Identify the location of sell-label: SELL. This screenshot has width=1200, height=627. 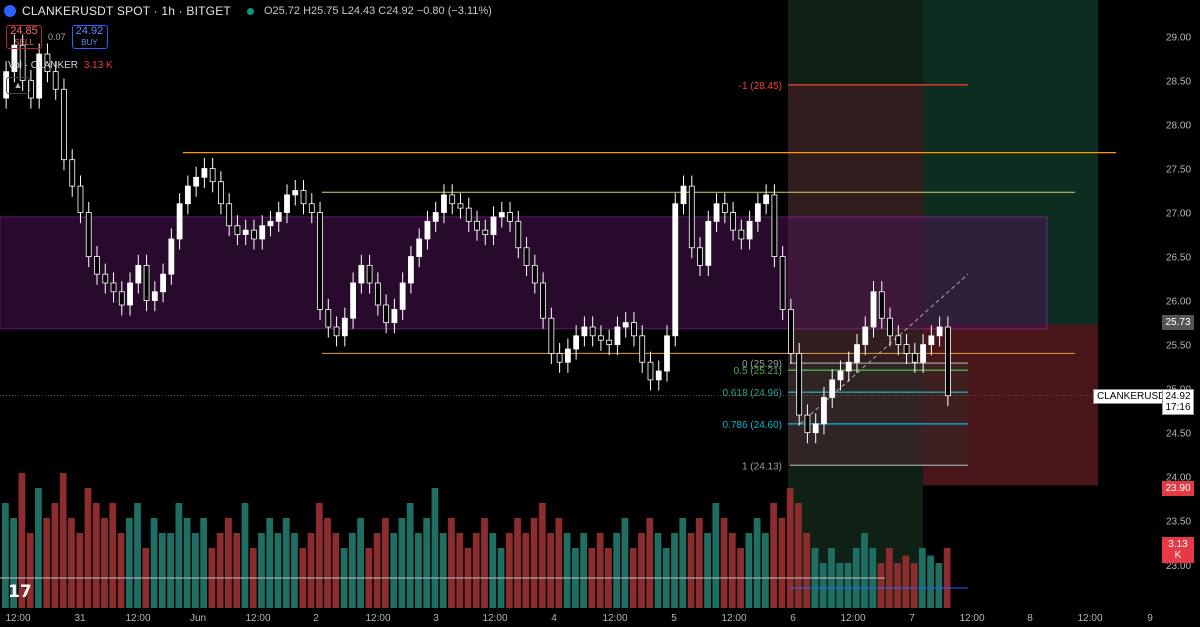
(24, 42).